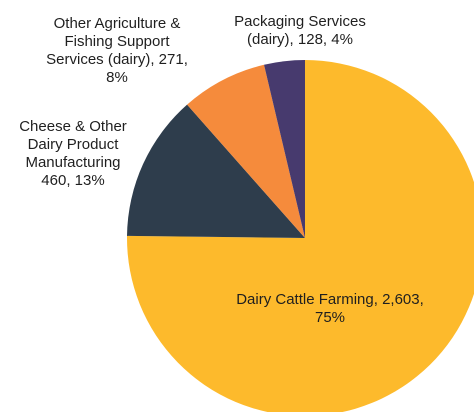 The image size is (474, 417). What do you see at coordinates (300, 21) in the screenshot?
I see `slice-label-line: Packaging Services` at bounding box center [300, 21].